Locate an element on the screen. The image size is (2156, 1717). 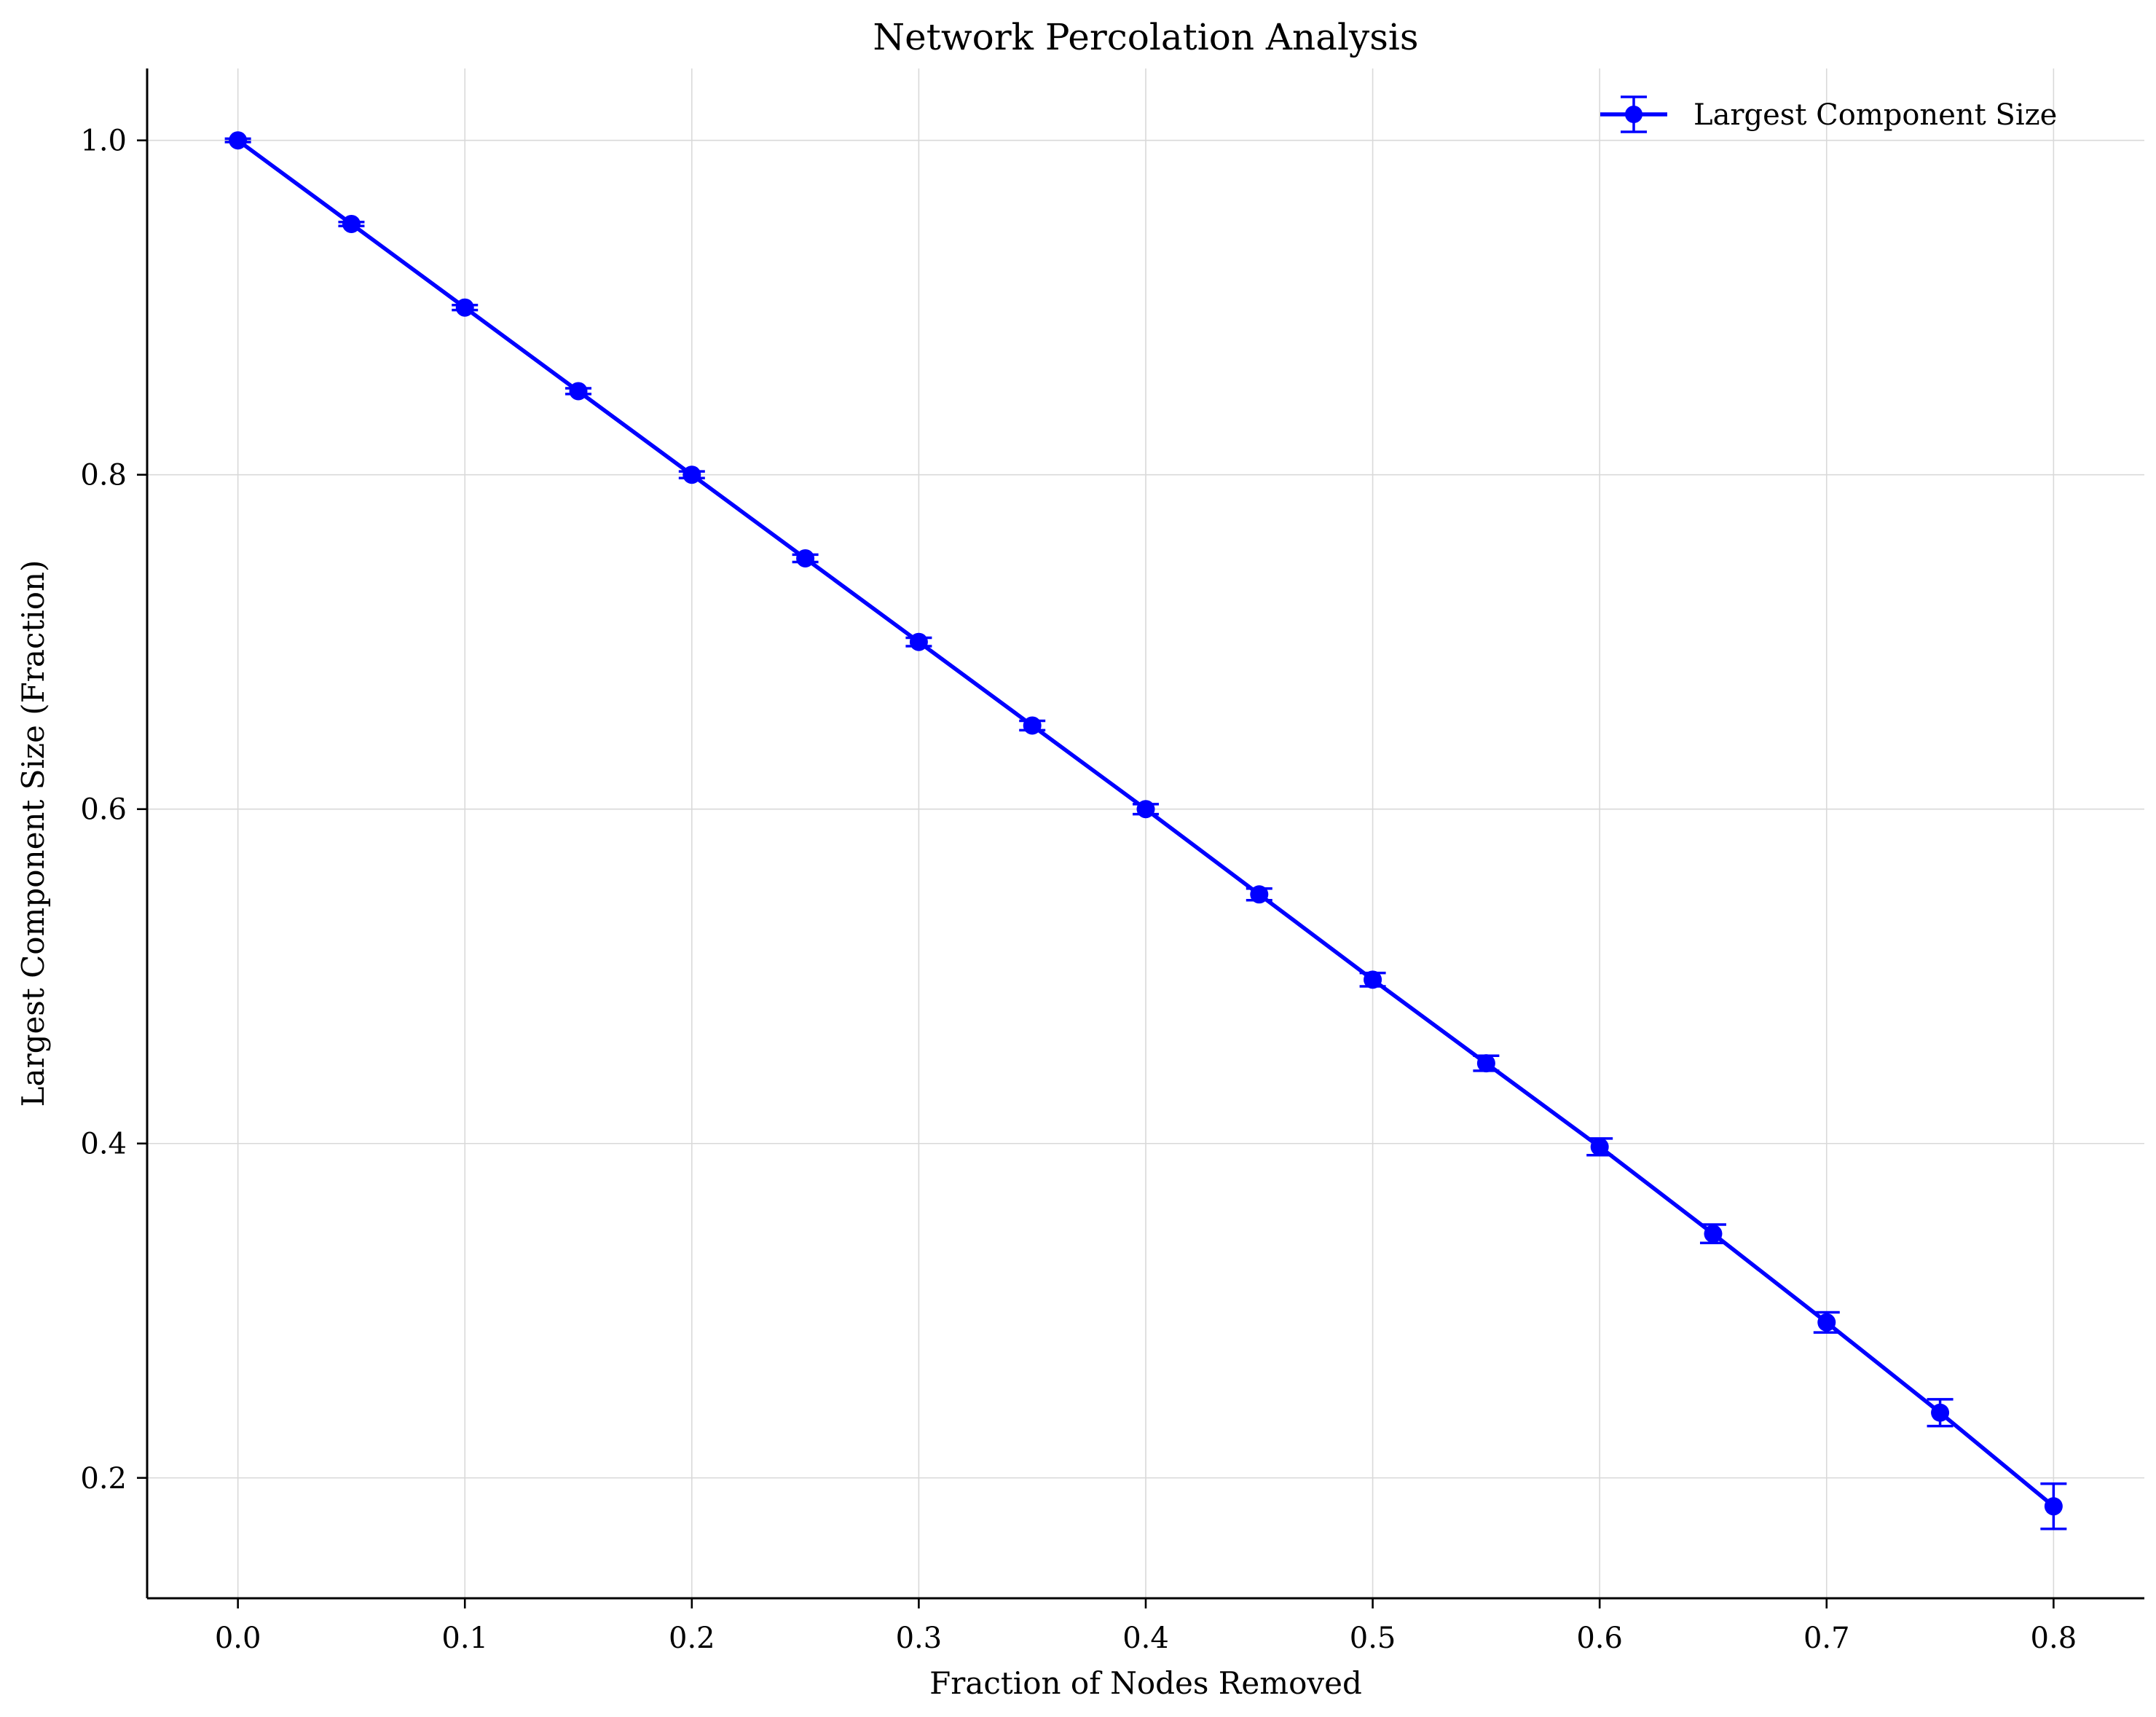
y-tick-label: 0.6 is located at coordinates (103, 810).